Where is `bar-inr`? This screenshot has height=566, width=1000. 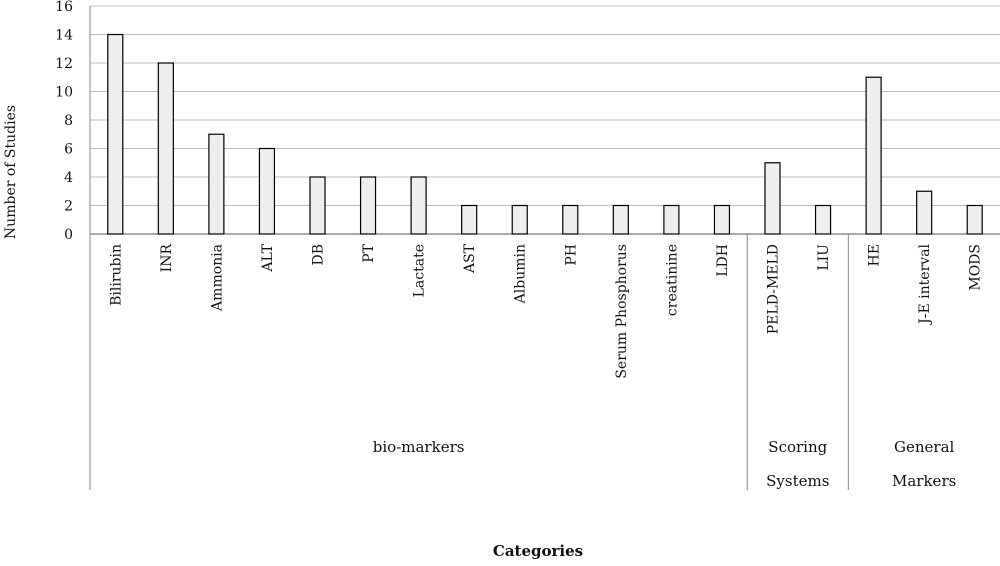 bar-inr is located at coordinates (165, 148).